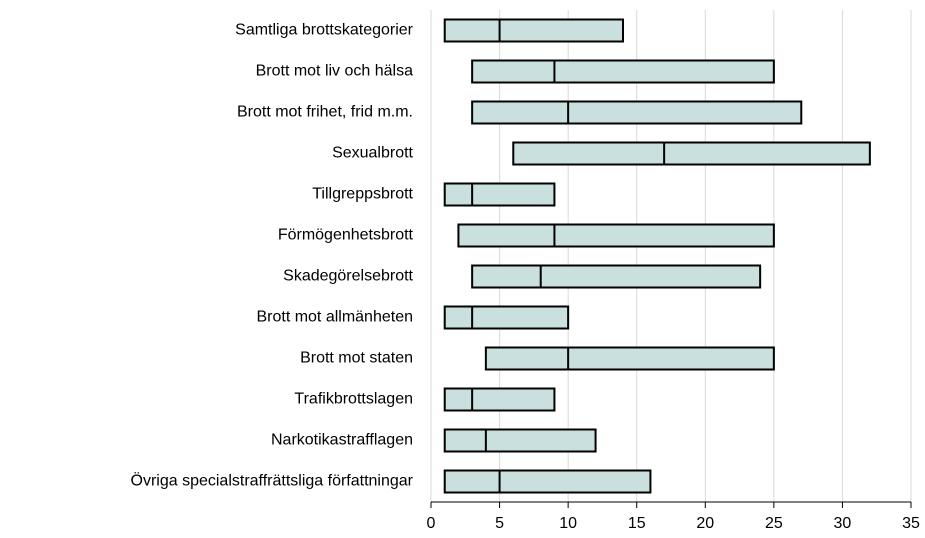  What do you see at coordinates (431, 523) in the screenshot?
I see `x-tick-label: 0` at bounding box center [431, 523].